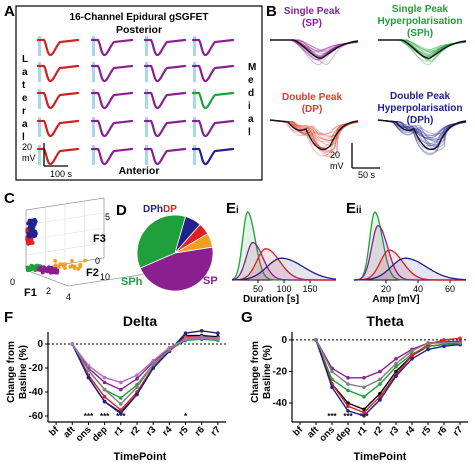 This screenshot has width=475, height=465. I want to click on panel-b-scale-t: 50 s, so click(367, 175).